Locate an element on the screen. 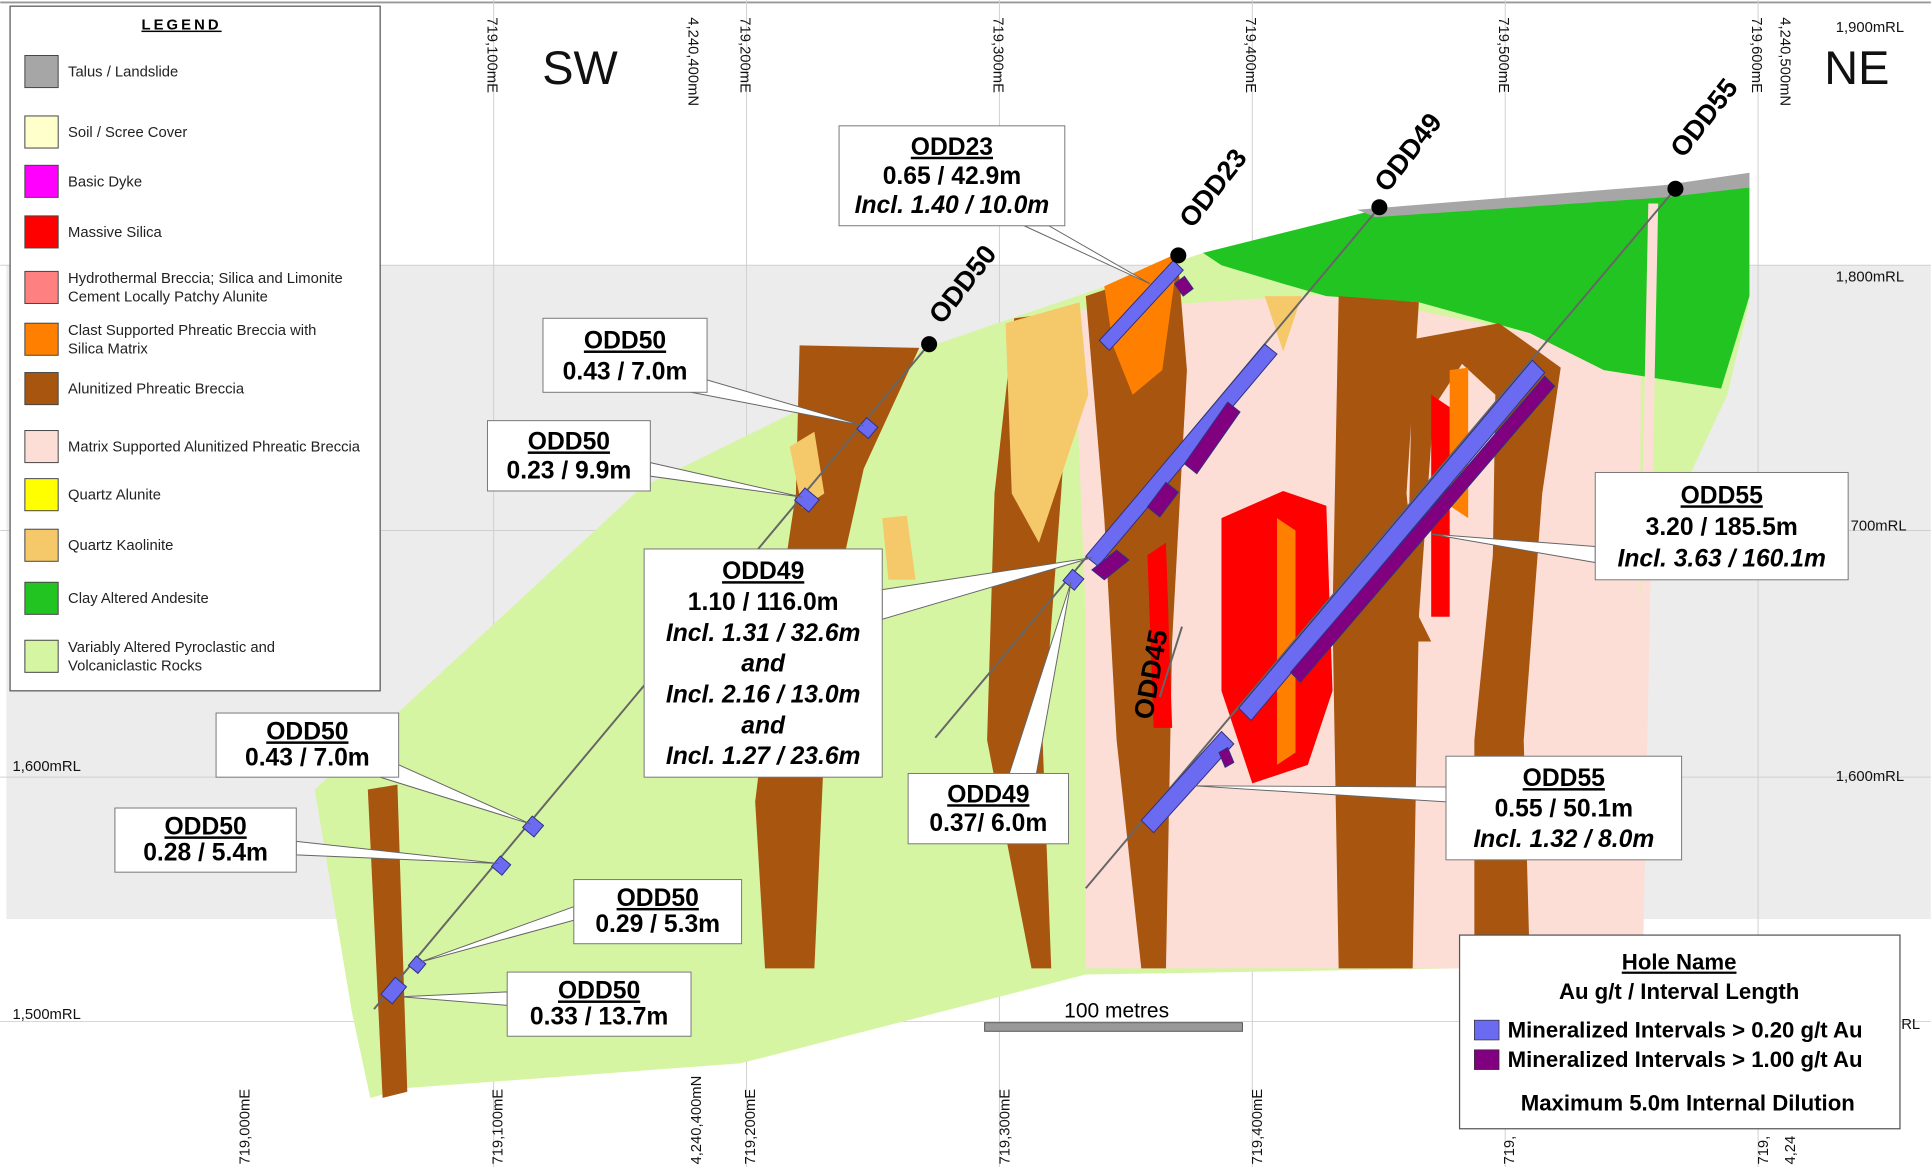 This screenshot has width=1931, height=1167. grid-label: 4,24 is located at coordinates (1791, 1150).